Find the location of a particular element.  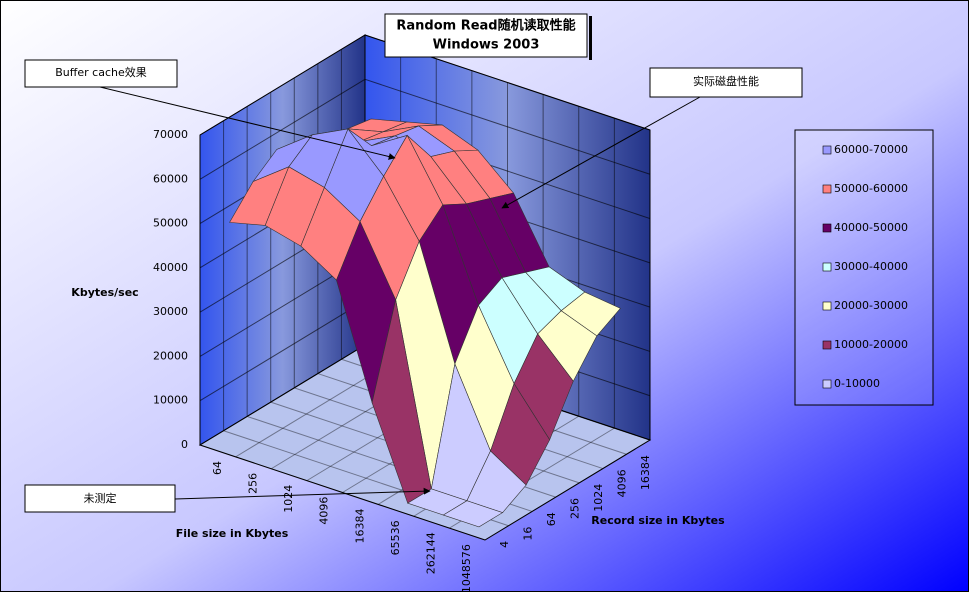

y-tick-label: 4096 is located at coordinates (622, 483).